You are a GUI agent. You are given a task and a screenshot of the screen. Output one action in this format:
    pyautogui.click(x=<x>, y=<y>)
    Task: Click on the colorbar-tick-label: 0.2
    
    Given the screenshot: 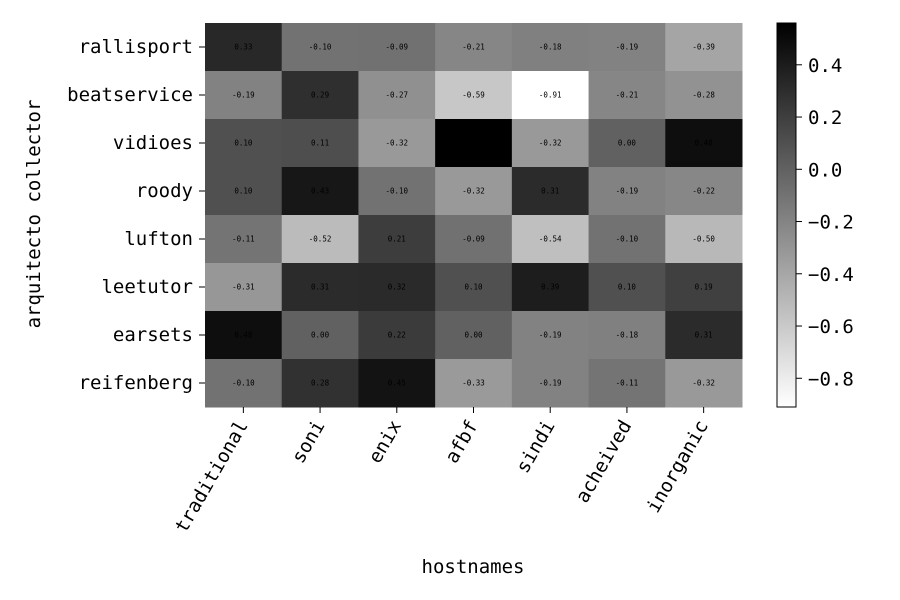 What is the action you would take?
    pyautogui.click(x=825, y=118)
    